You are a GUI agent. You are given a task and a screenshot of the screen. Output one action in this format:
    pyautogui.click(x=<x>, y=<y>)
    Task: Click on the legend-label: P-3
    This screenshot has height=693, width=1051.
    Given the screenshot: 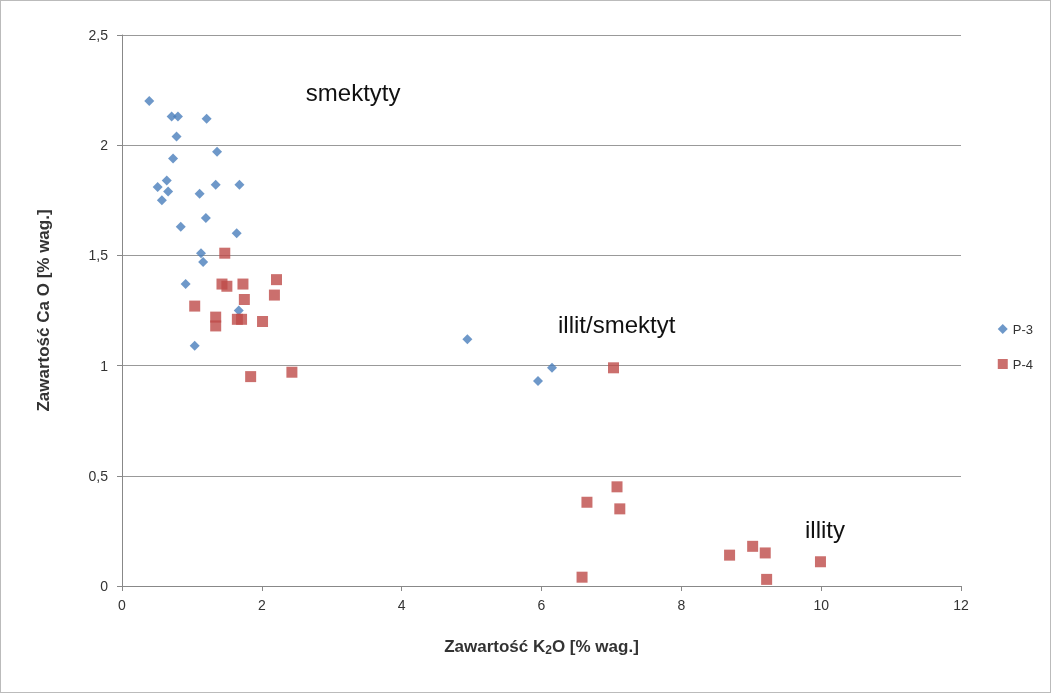 What is the action you would take?
    pyautogui.click(x=1022, y=329)
    